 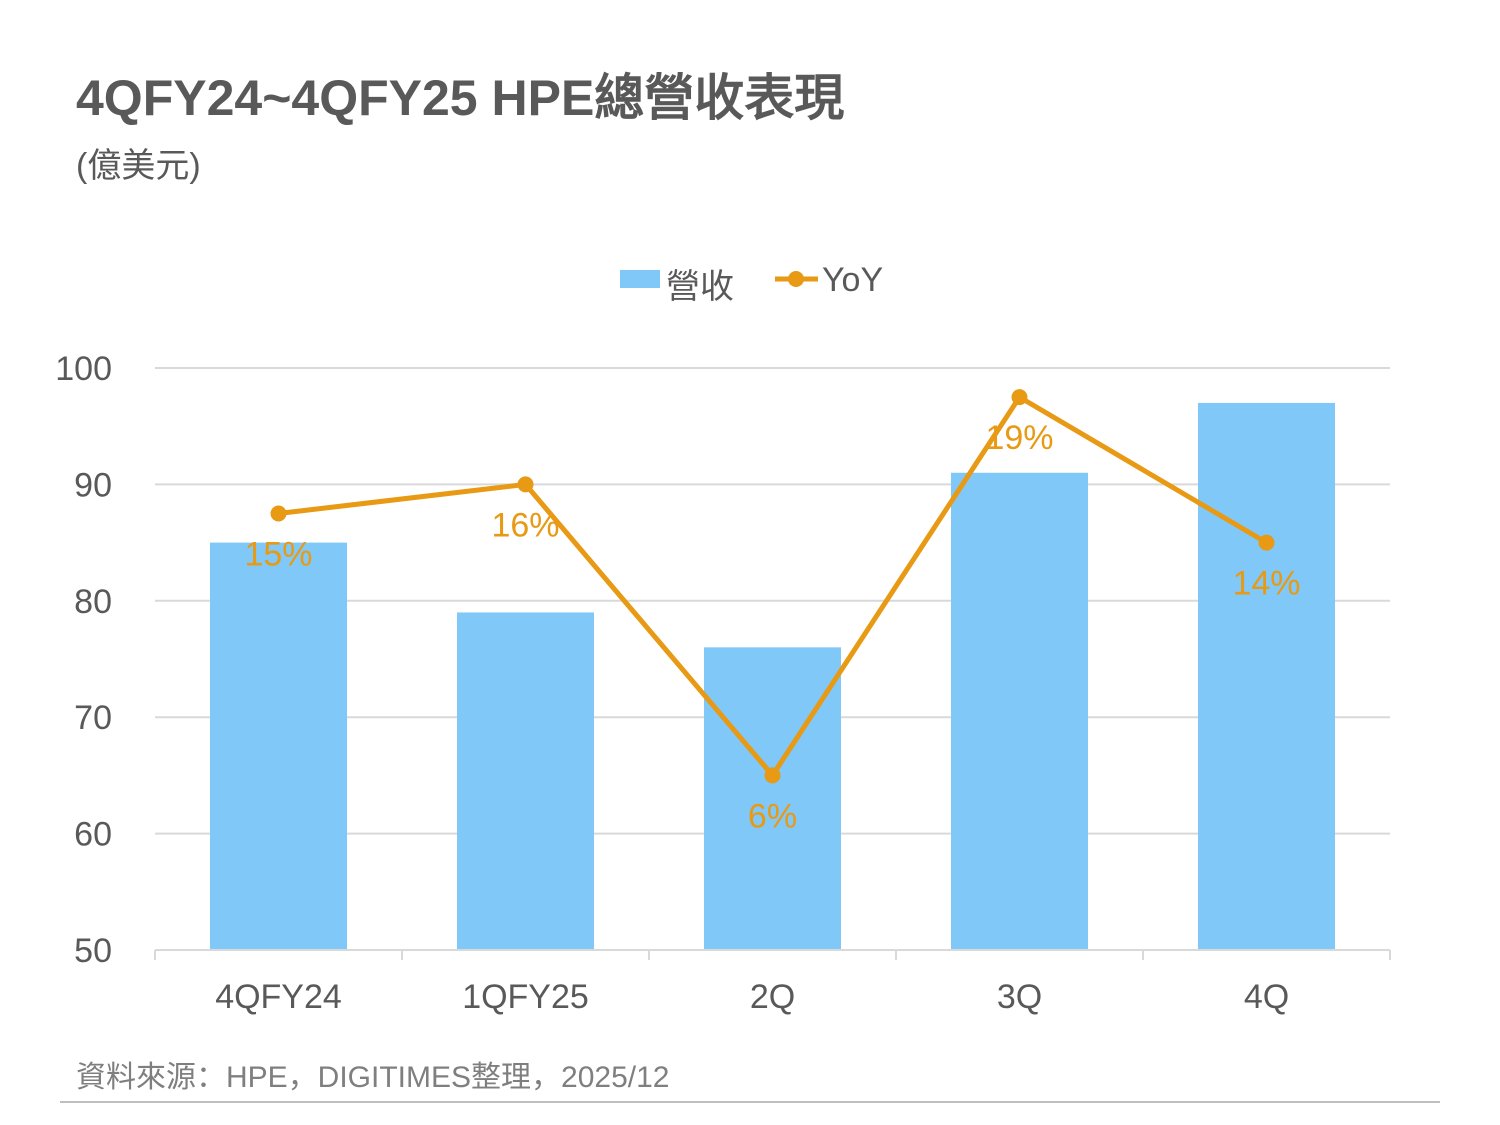 What do you see at coordinates (93, 602) in the screenshot?
I see `y-tick-label: 80` at bounding box center [93, 602].